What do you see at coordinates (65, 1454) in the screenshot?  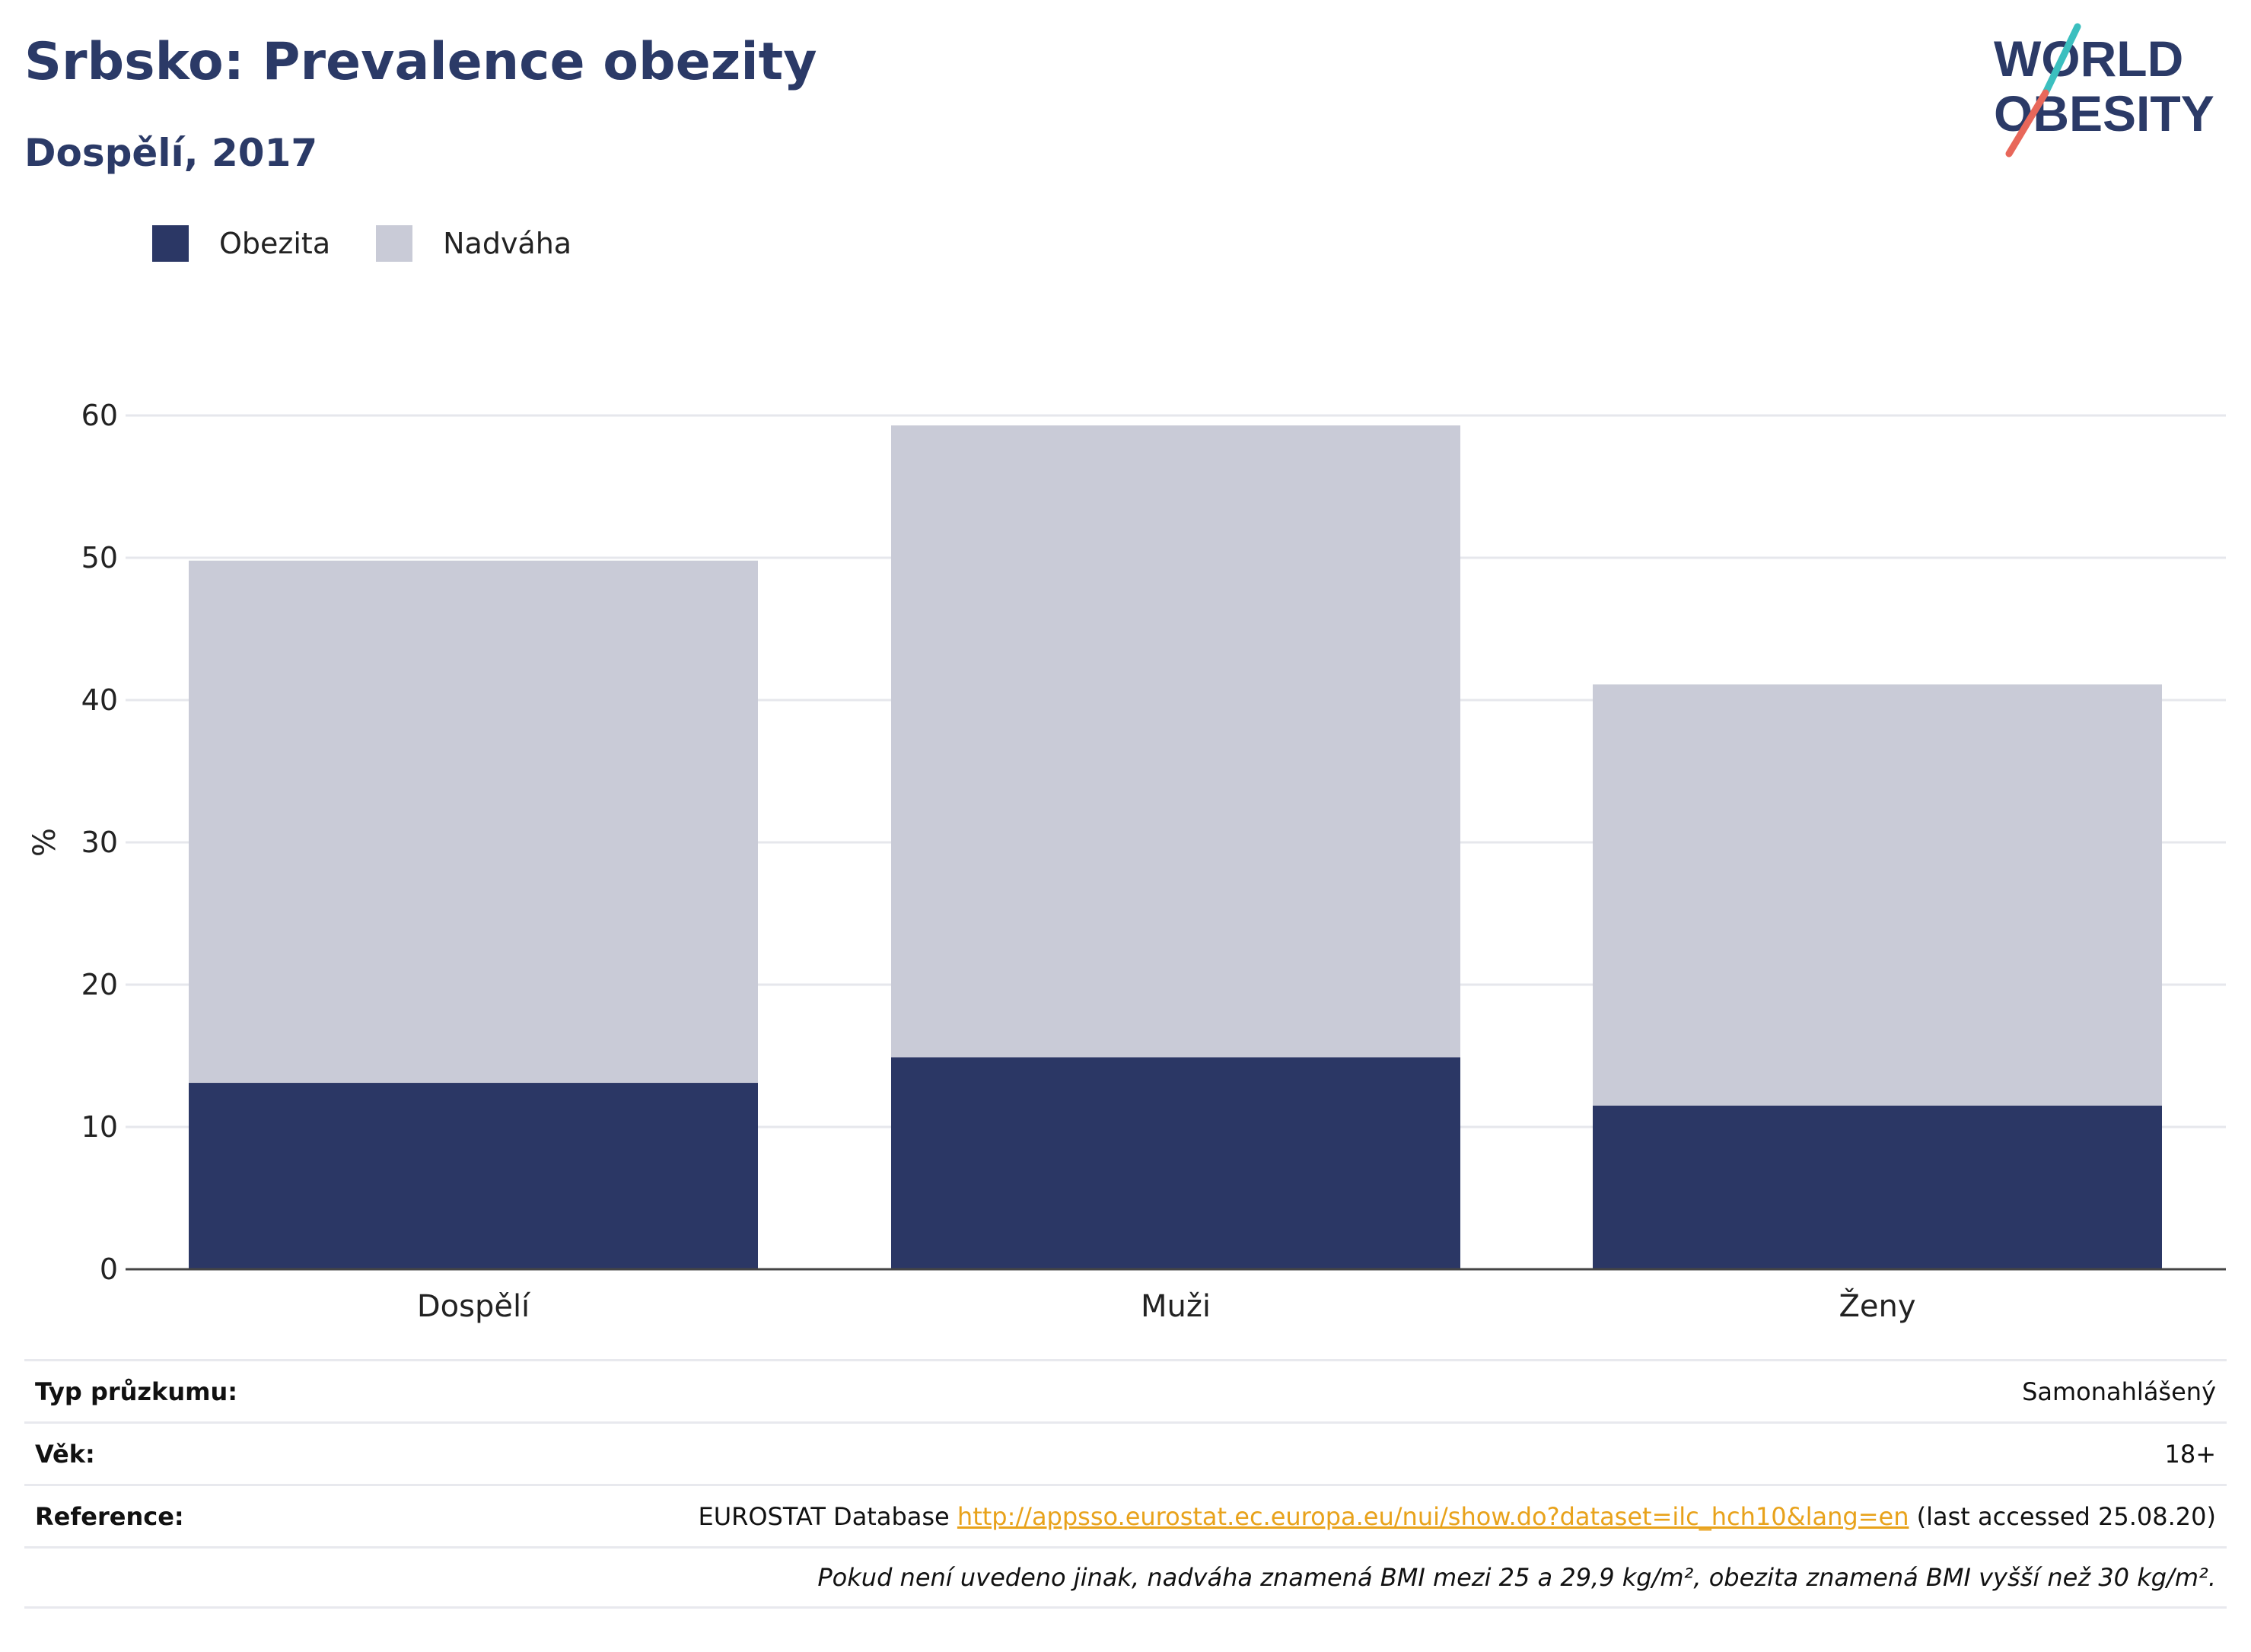 I see `age-label: Věk:` at bounding box center [65, 1454].